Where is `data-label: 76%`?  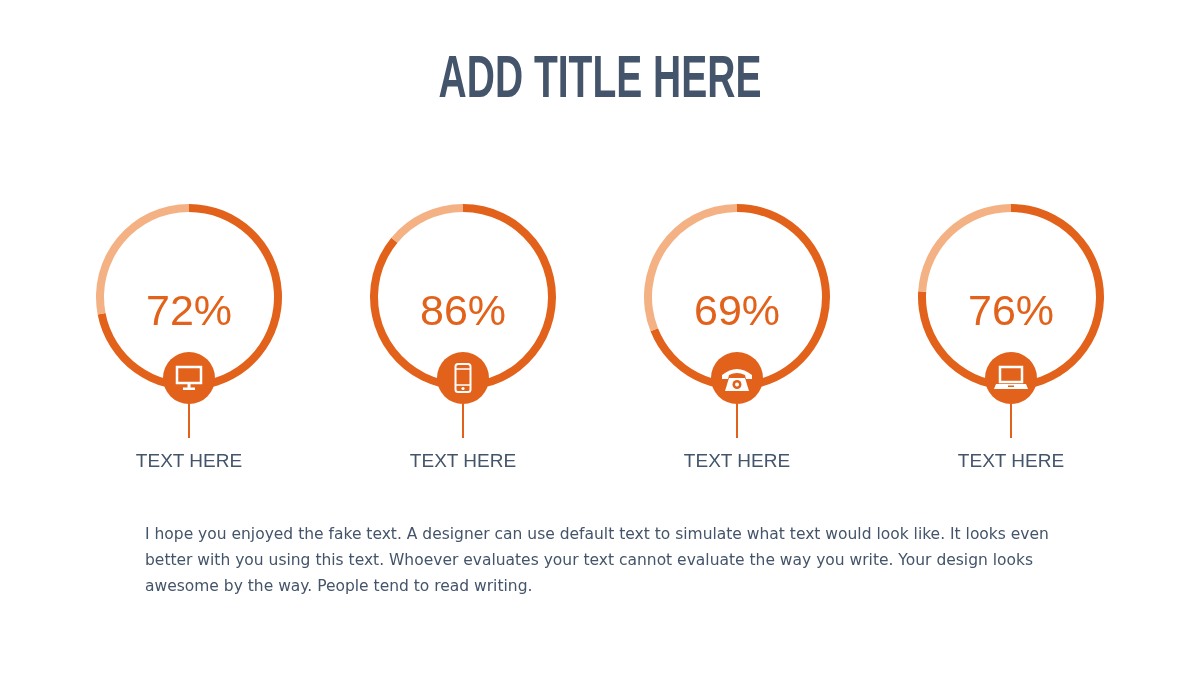
data-label: 76% is located at coordinates (1011, 310).